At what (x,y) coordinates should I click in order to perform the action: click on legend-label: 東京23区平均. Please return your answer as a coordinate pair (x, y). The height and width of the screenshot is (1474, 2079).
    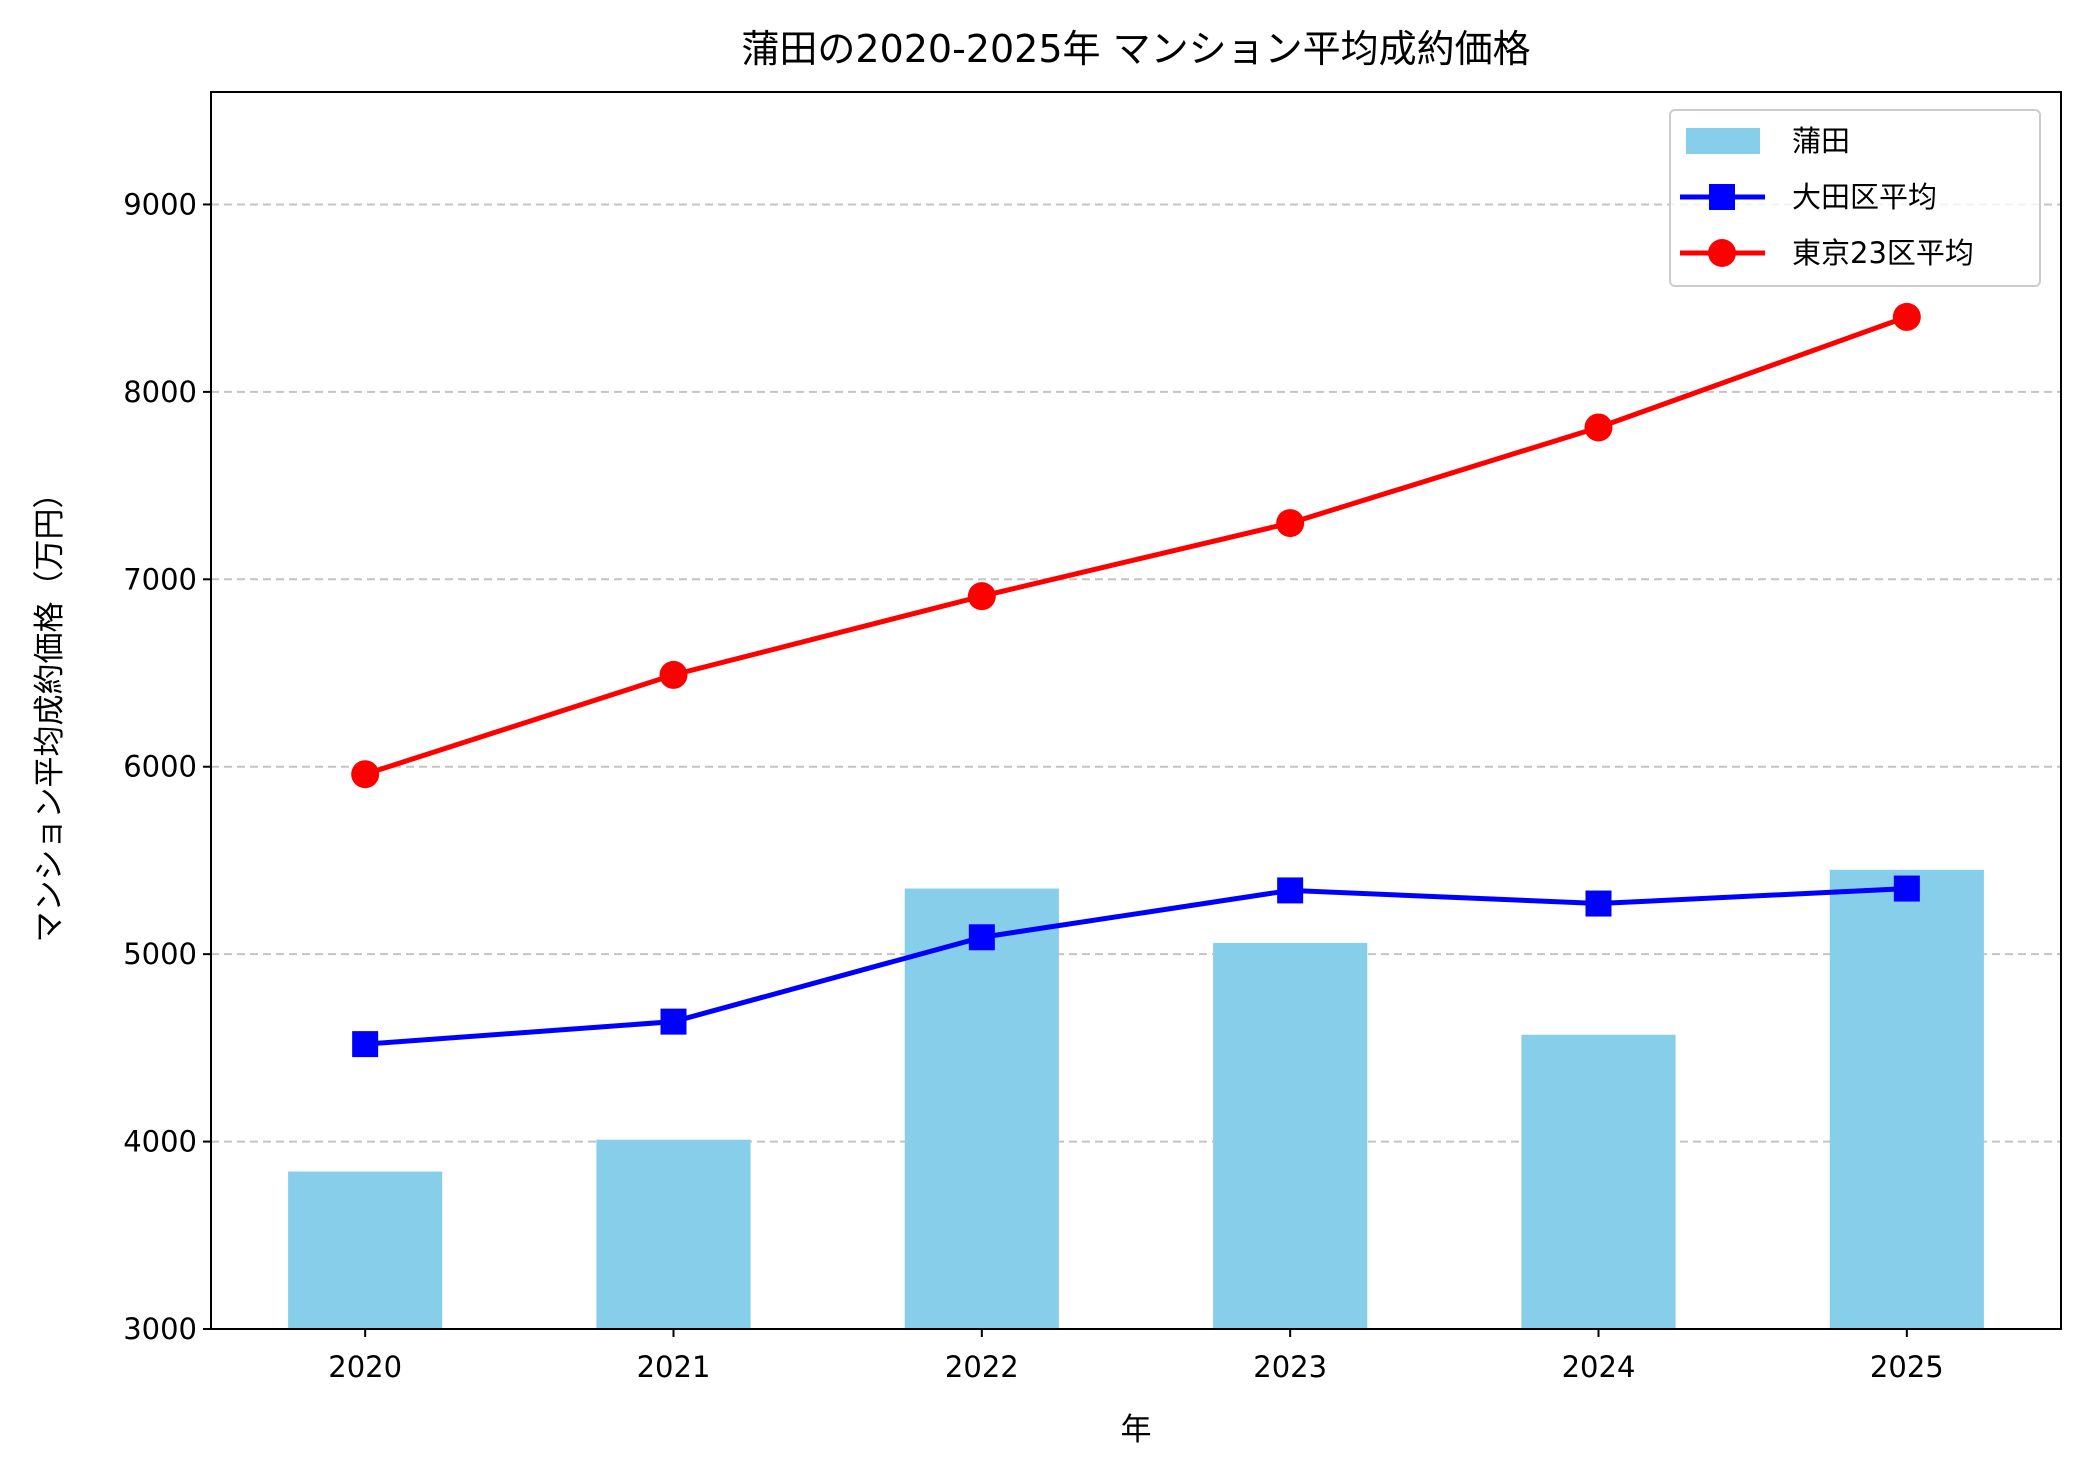
    Looking at the image, I should click on (1883, 253).